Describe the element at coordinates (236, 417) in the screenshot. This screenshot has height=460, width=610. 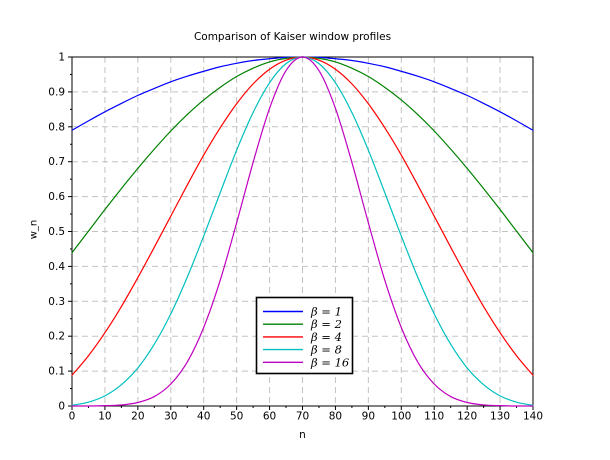
I see `x-tick-label: 50` at that location.